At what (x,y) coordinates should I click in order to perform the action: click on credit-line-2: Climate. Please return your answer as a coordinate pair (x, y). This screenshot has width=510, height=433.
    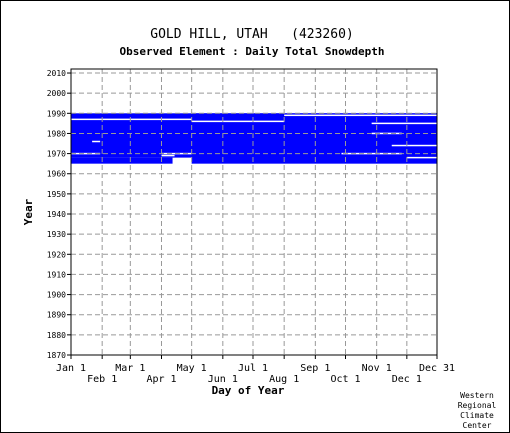
    Looking at the image, I should click on (477, 415).